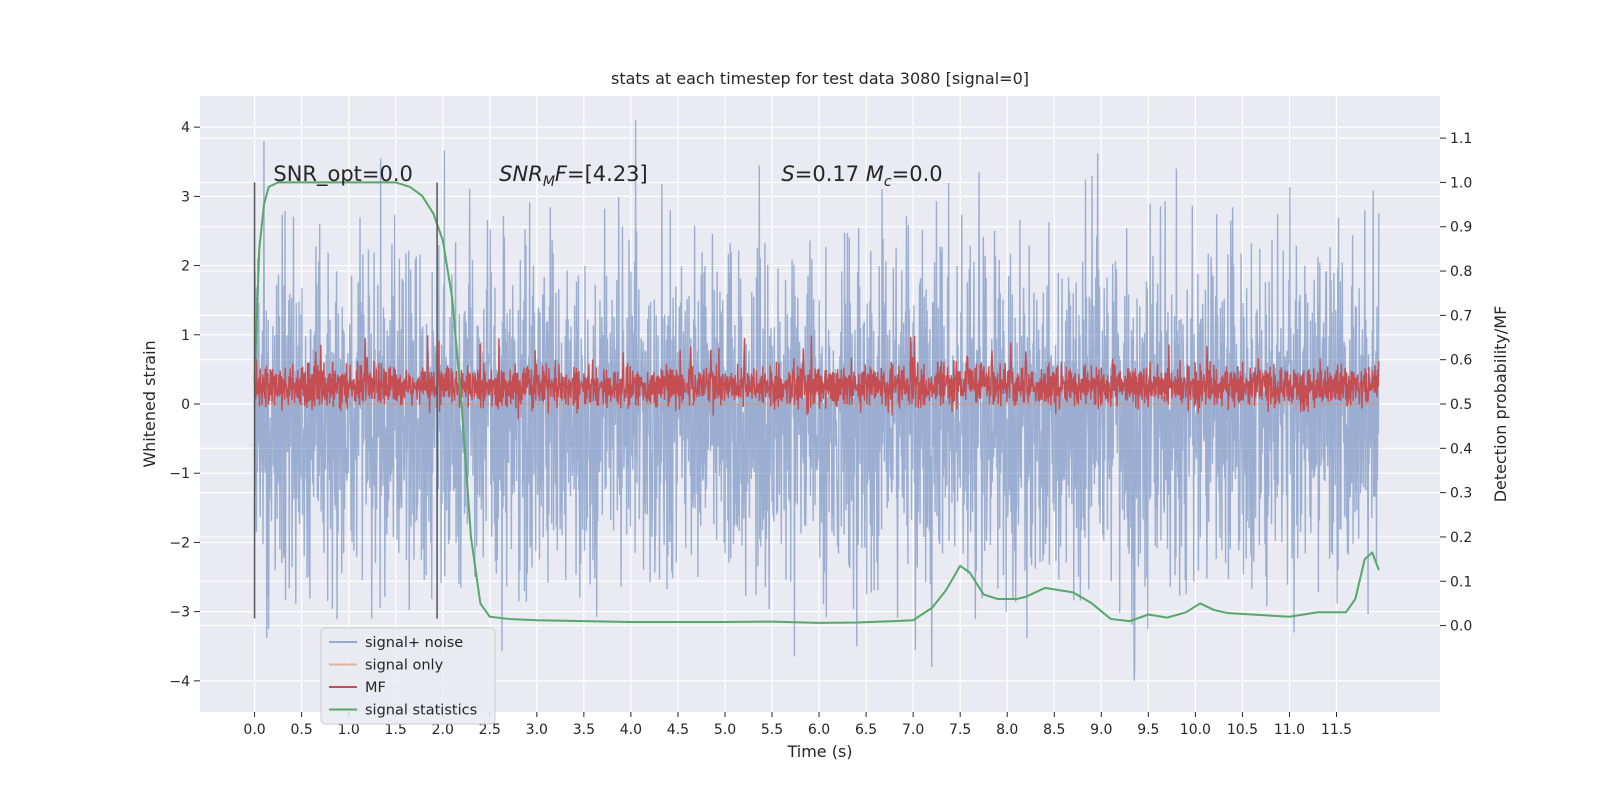 The width and height of the screenshot is (1600, 800). I want to click on y2-tick-label: 1.1, so click(1461, 139).